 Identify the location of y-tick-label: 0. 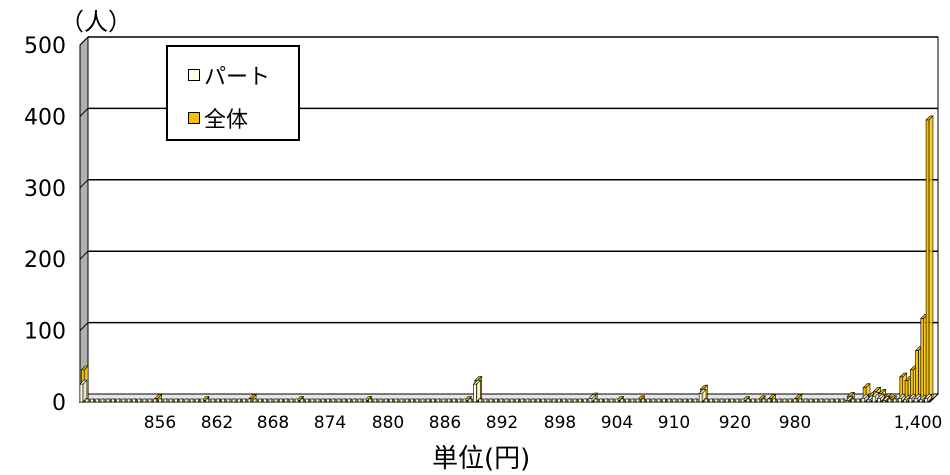
(59, 403).